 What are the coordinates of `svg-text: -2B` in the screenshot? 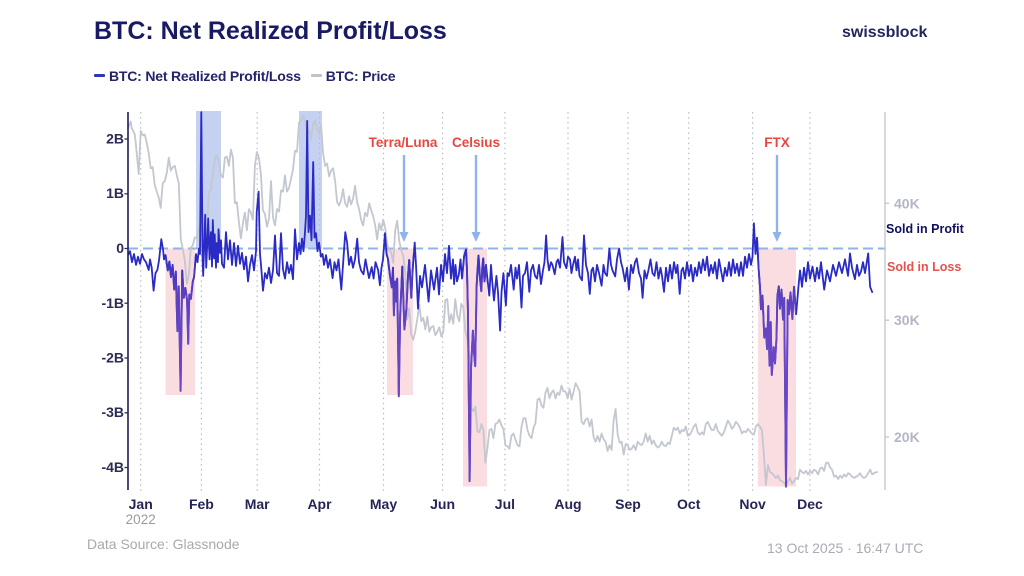 It's located at (112, 358).